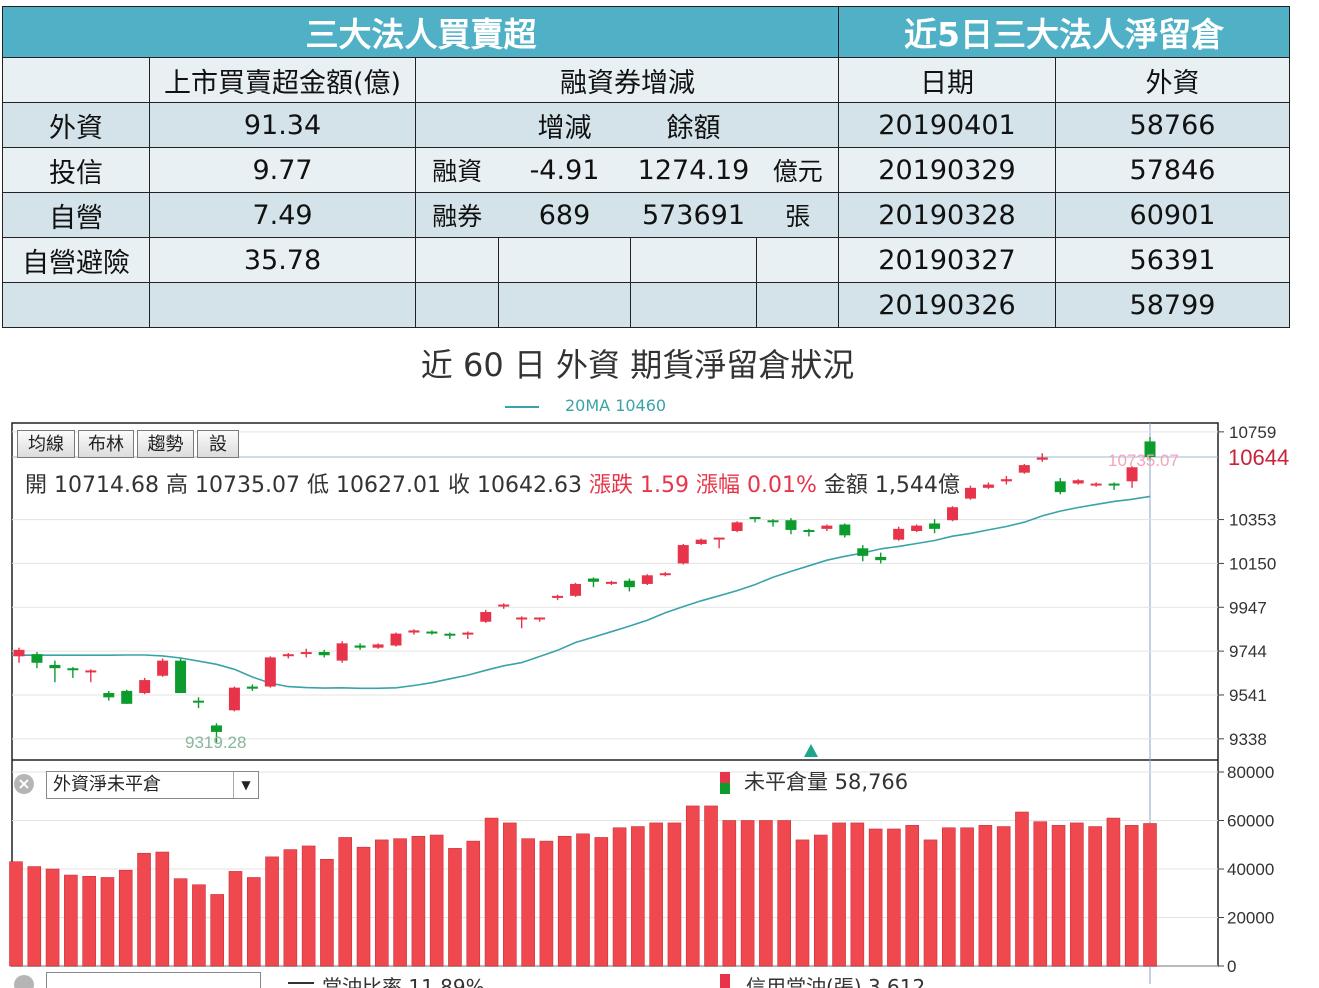 This screenshot has width=1319, height=988. What do you see at coordinates (664, 485) in the screenshot?
I see `change-value: 1.59` at bounding box center [664, 485].